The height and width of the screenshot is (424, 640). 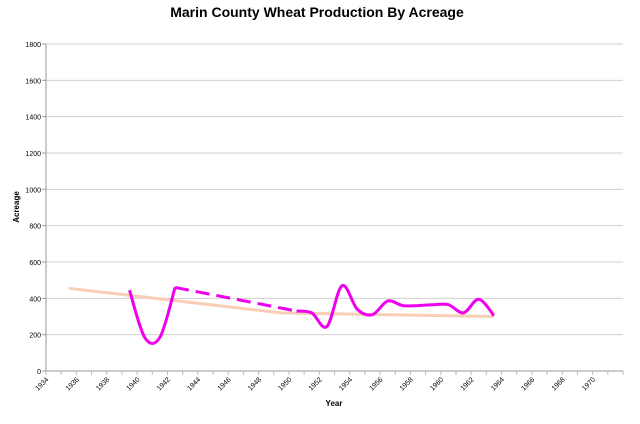 What do you see at coordinates (73, 384) in the screenshot?
I see `x-tick-label: 1936` at bounding box center [73, 384].